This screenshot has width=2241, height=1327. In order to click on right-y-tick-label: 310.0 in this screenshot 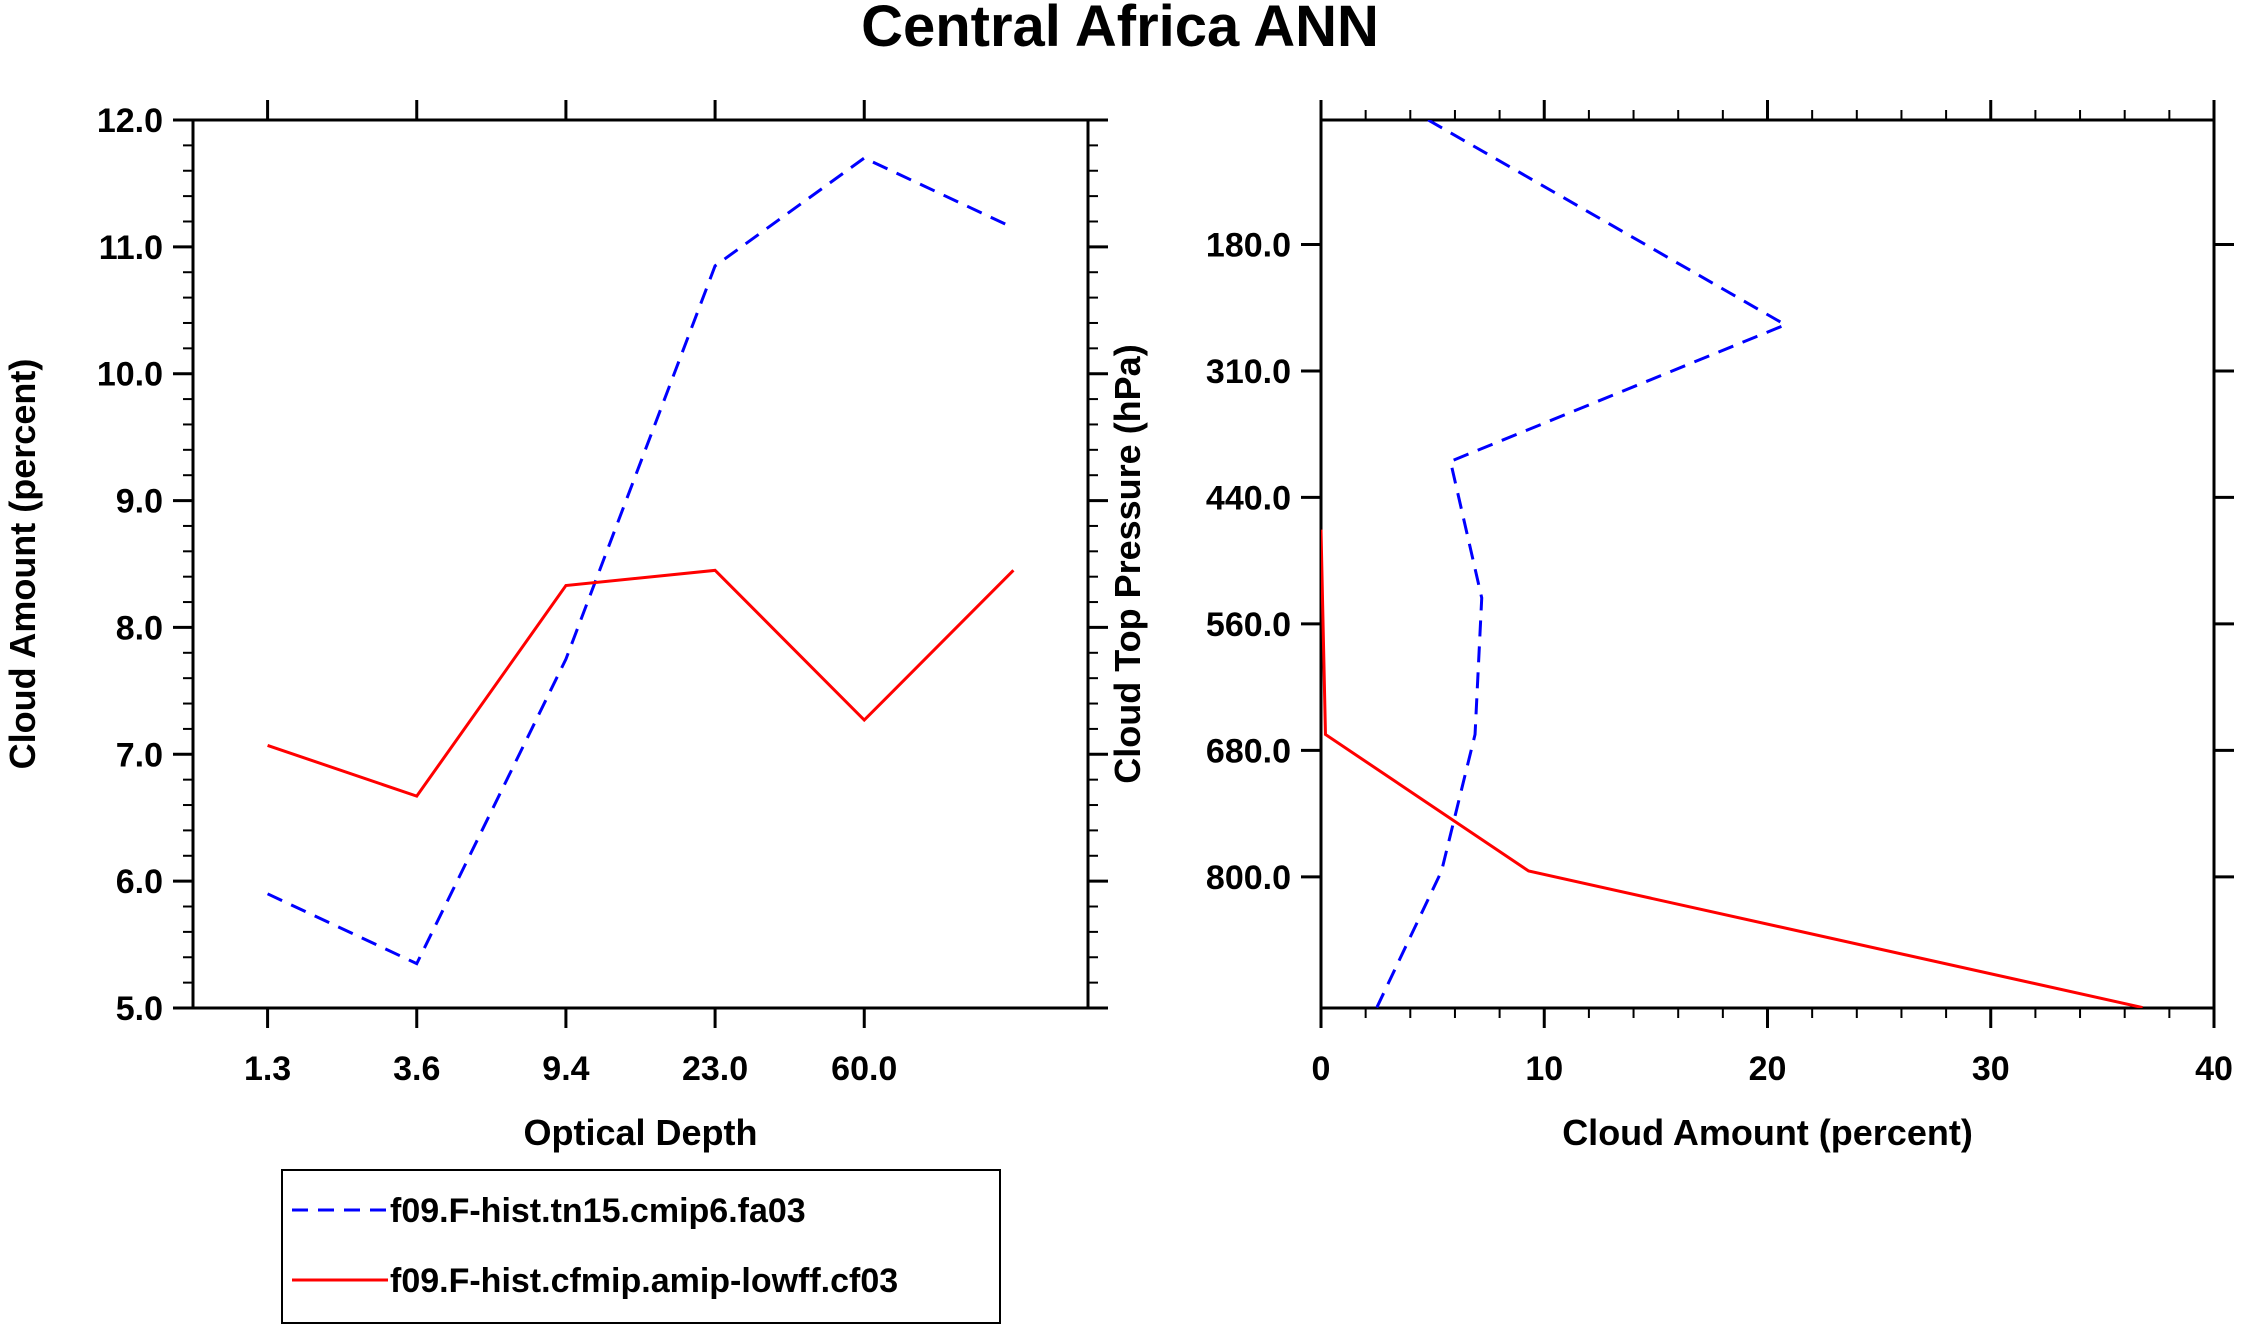, I will do `click(1248, 372)`.